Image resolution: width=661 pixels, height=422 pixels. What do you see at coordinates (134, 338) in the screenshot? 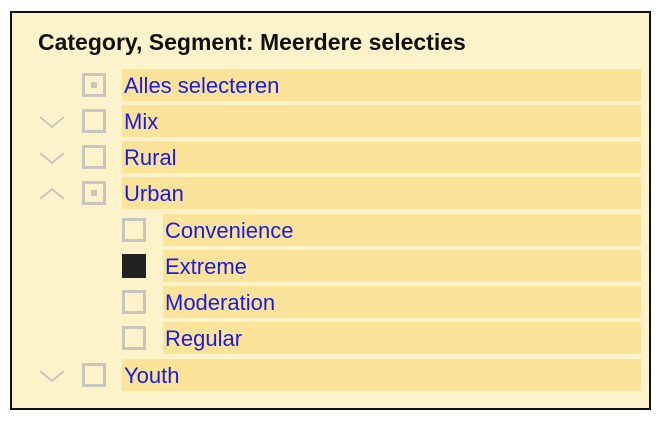
I see `regular-checkbox` at bounding box center [134, 338].